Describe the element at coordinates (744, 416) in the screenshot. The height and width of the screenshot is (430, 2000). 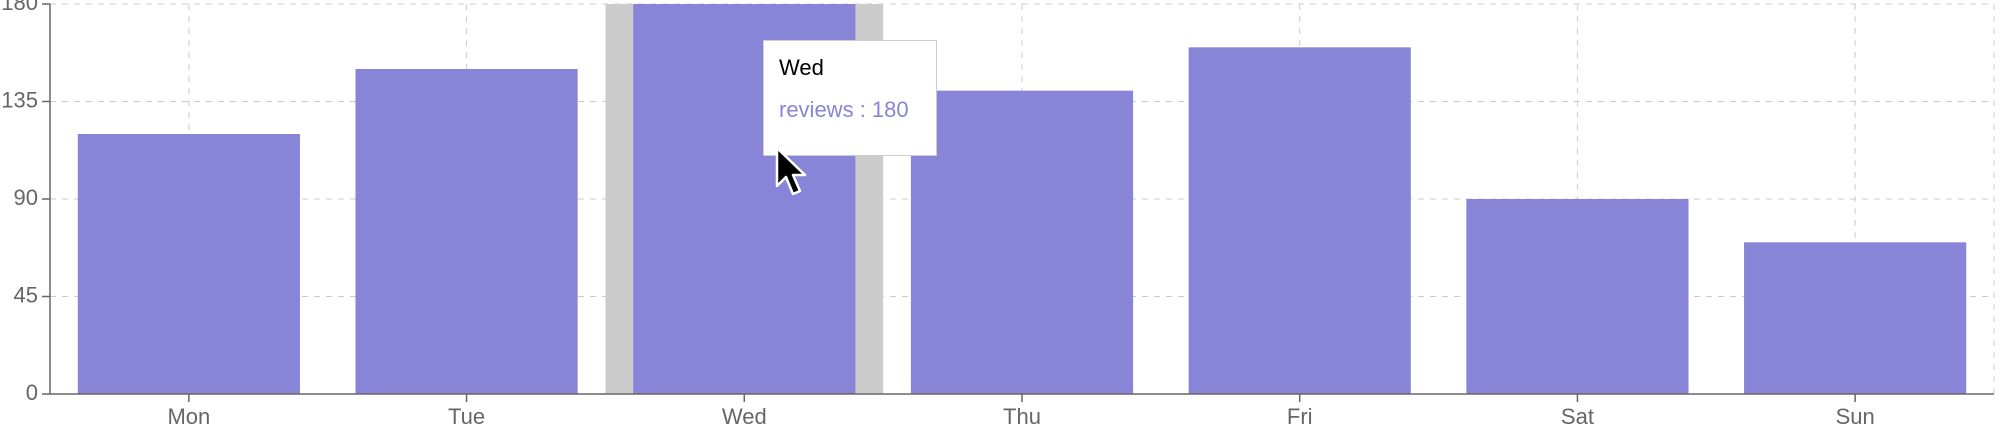
I see `x-tick-label: Wed` at that location.